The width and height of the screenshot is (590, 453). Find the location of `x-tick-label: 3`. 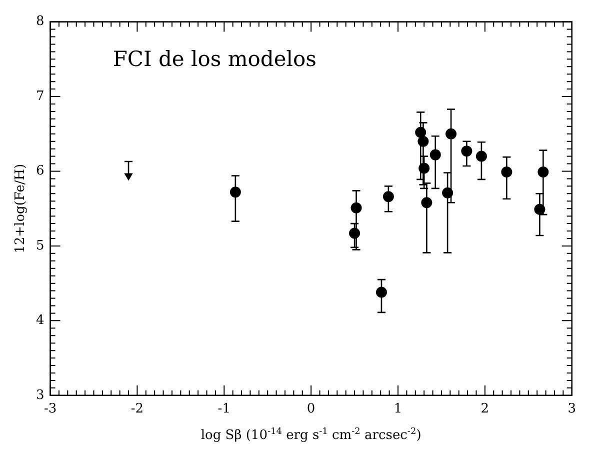

x-tick-label: 3 is located at coordinates (572, 409).